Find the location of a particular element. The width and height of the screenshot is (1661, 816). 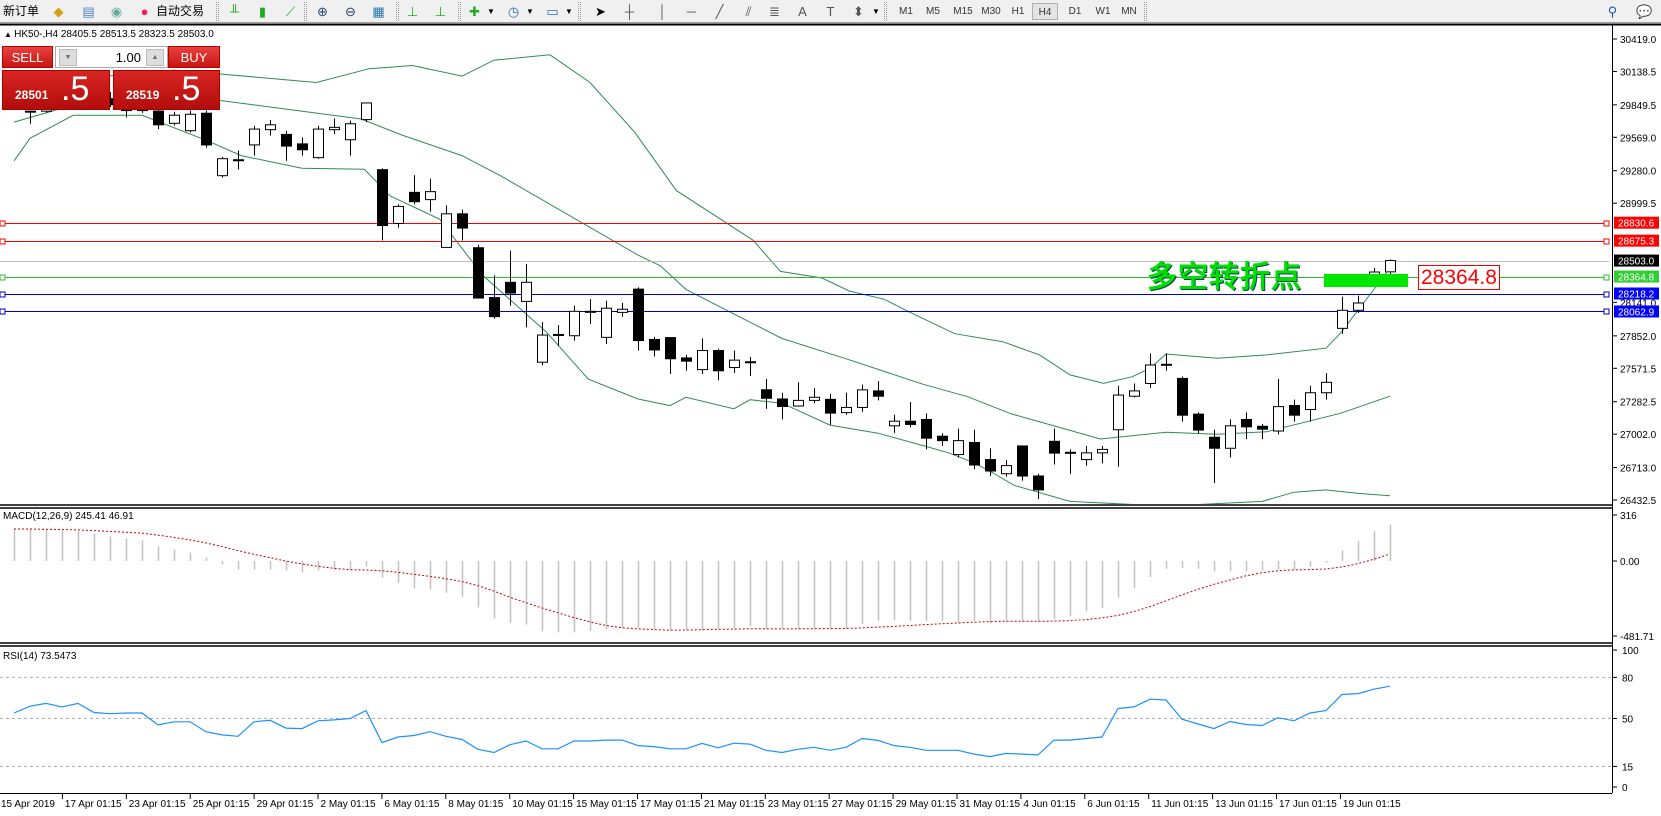

sell-price-tile: 28501 .5 is located at coordinates (56, 90).